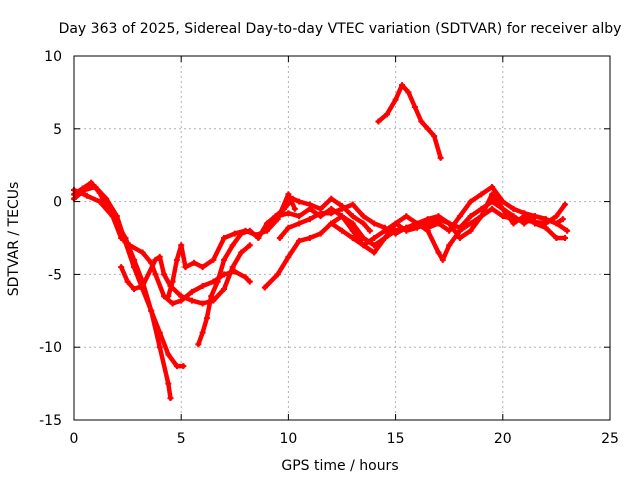 The width and height of the screenshot is (640, 480). I want to click on y-tick-label: 5, so click(57, 130).